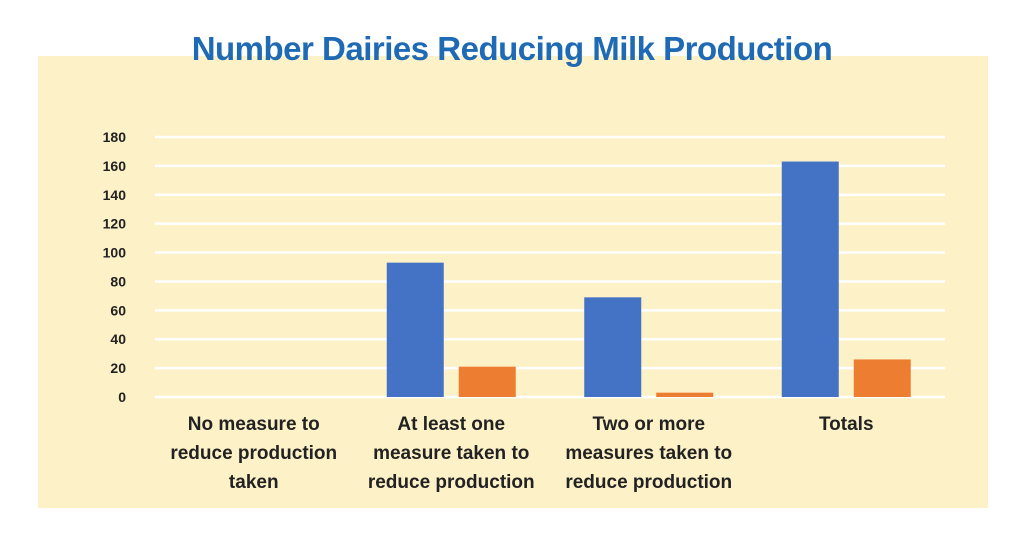 Image resolution: width=1024 pixels, height=550 pixels. I want to click on y-tick-label: 100, so click(115, 253).